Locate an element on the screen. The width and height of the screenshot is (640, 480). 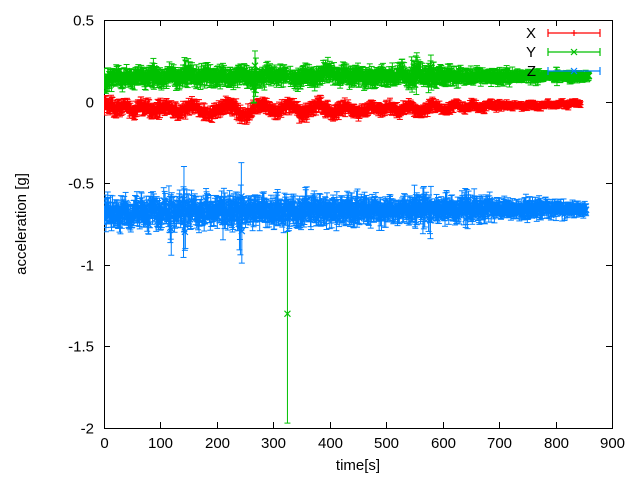
y-tick-label--1.5: -1.5 is located at coordinates (81, 347).